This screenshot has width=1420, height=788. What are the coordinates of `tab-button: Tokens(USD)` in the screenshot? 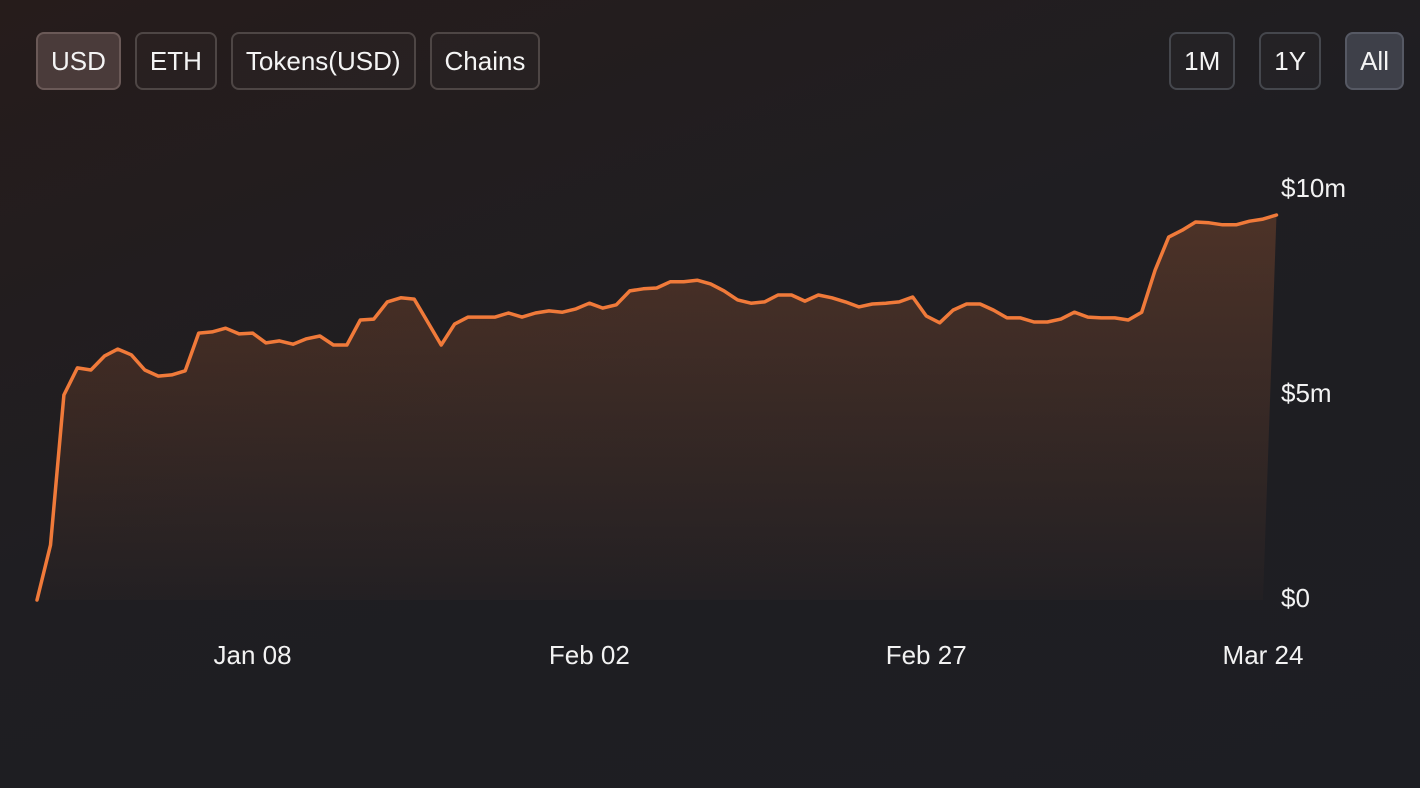 It's located at (323, 61).